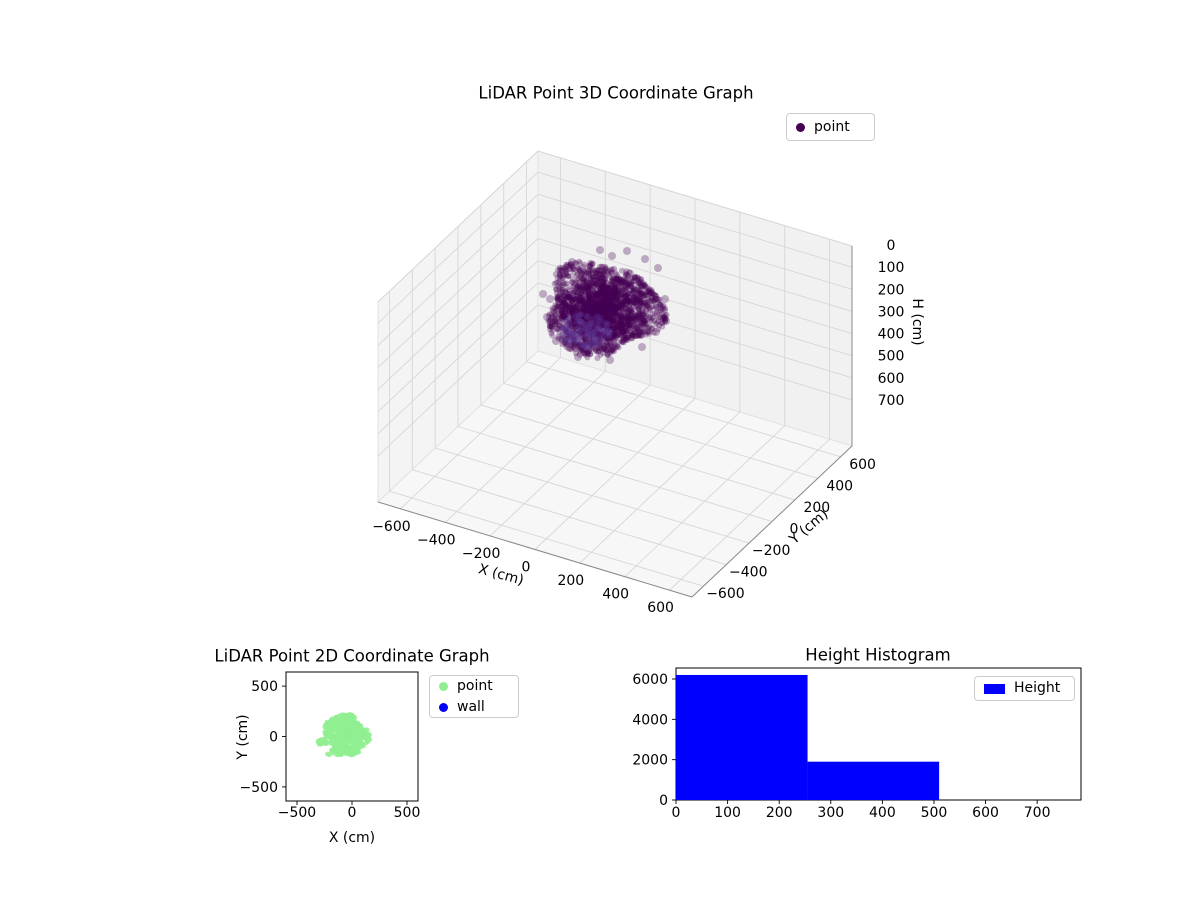  Describe the element at coordinates (546, 538) in the screenshot. I see `grid-line` at that location.